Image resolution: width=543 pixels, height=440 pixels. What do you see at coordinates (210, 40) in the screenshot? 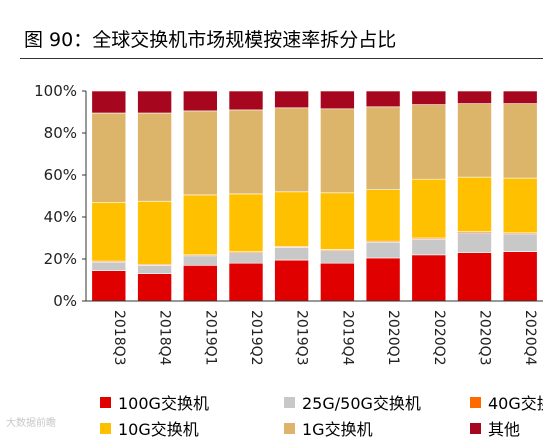
I see `chart-title: 图 90：全球交换机市场规模按速率拆分占比` at bounding box center [210, 40].